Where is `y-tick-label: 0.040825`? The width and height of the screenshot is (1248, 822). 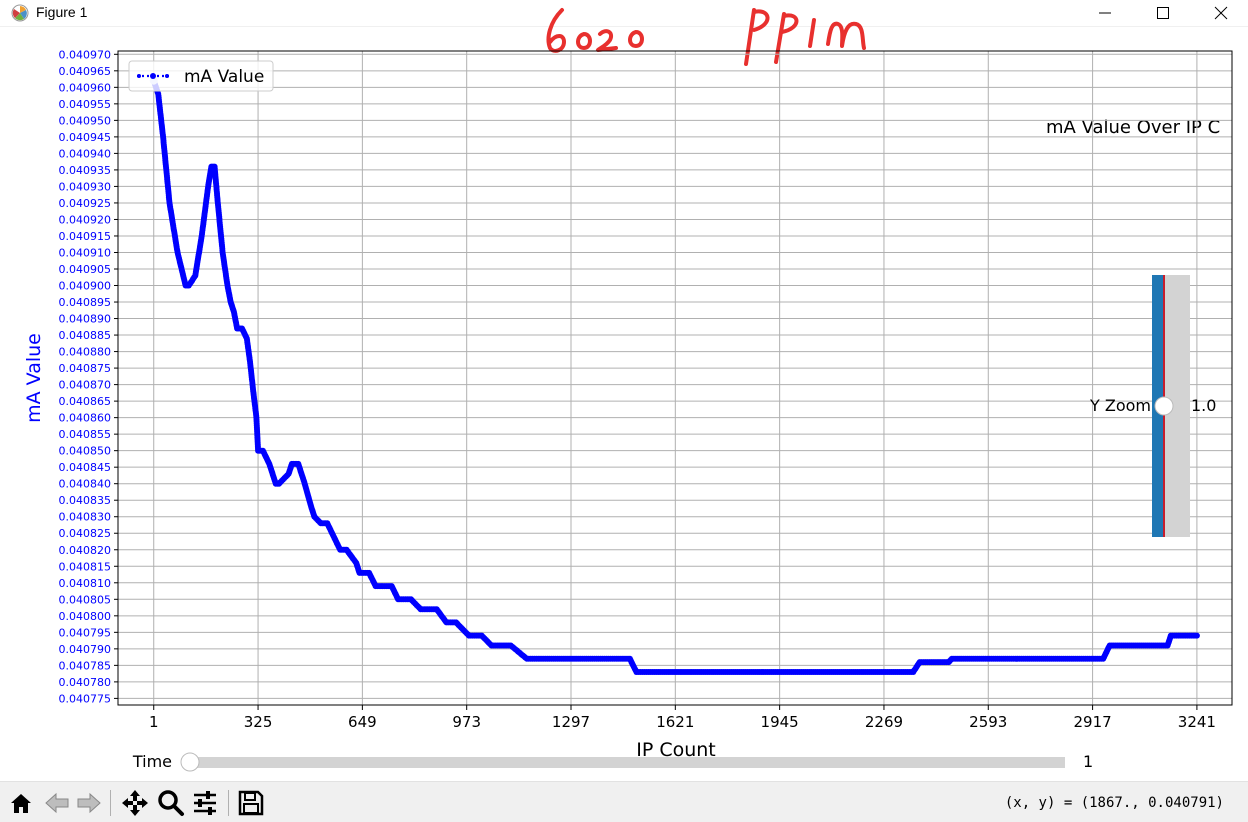 y-tick-label: 0.040825 is located at coordinates (85, 533).